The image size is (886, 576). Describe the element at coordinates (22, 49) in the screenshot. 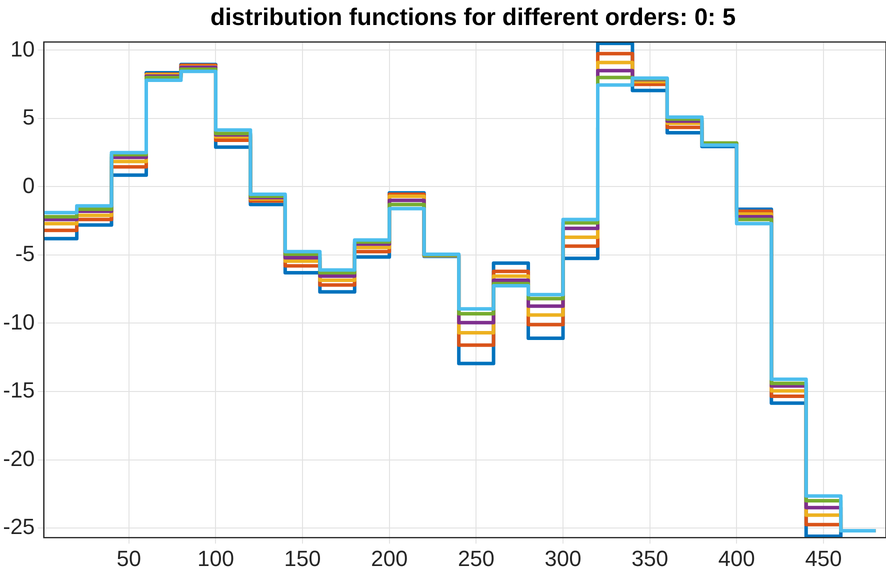

I see `y-tick-label: 10` at that location.